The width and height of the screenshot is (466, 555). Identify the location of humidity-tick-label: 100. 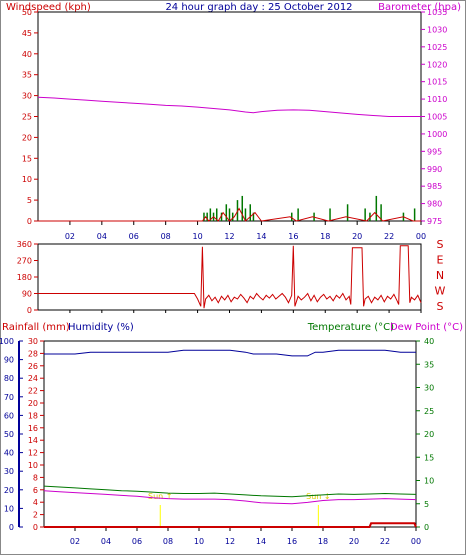
(7, 341).